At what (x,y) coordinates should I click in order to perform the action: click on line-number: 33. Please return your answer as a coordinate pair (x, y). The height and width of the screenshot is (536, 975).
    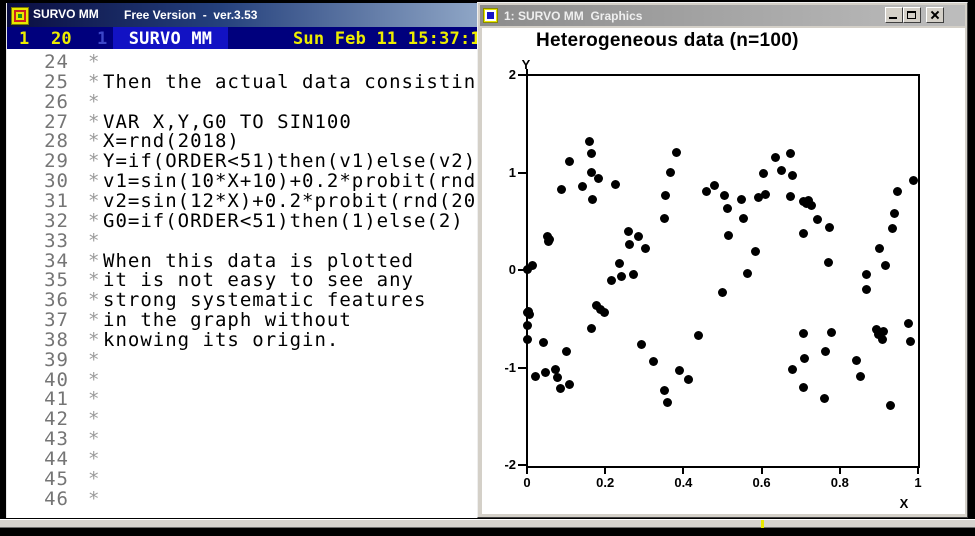
    Looking at the image, I should click on (56, 240).